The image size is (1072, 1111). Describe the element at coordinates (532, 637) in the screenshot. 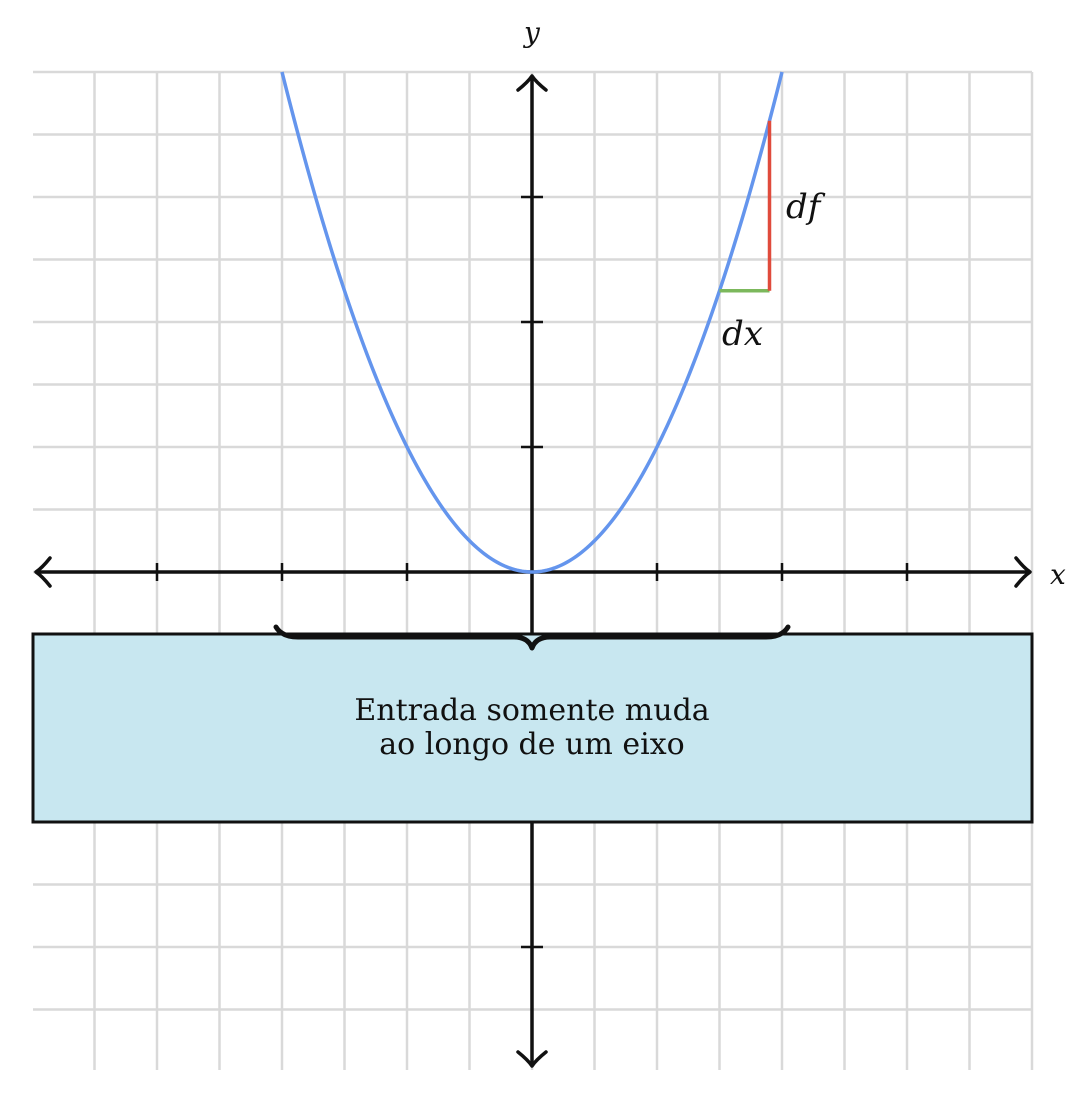

I see `brace-icon` at that location.